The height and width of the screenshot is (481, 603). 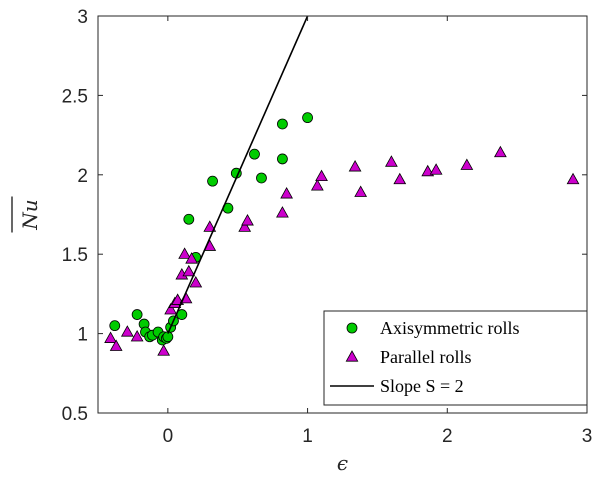 What do you see at coordinates (352, 356) in the screenshot?
I see `legend-triangle-swatch` at bounding box center [352, 356].